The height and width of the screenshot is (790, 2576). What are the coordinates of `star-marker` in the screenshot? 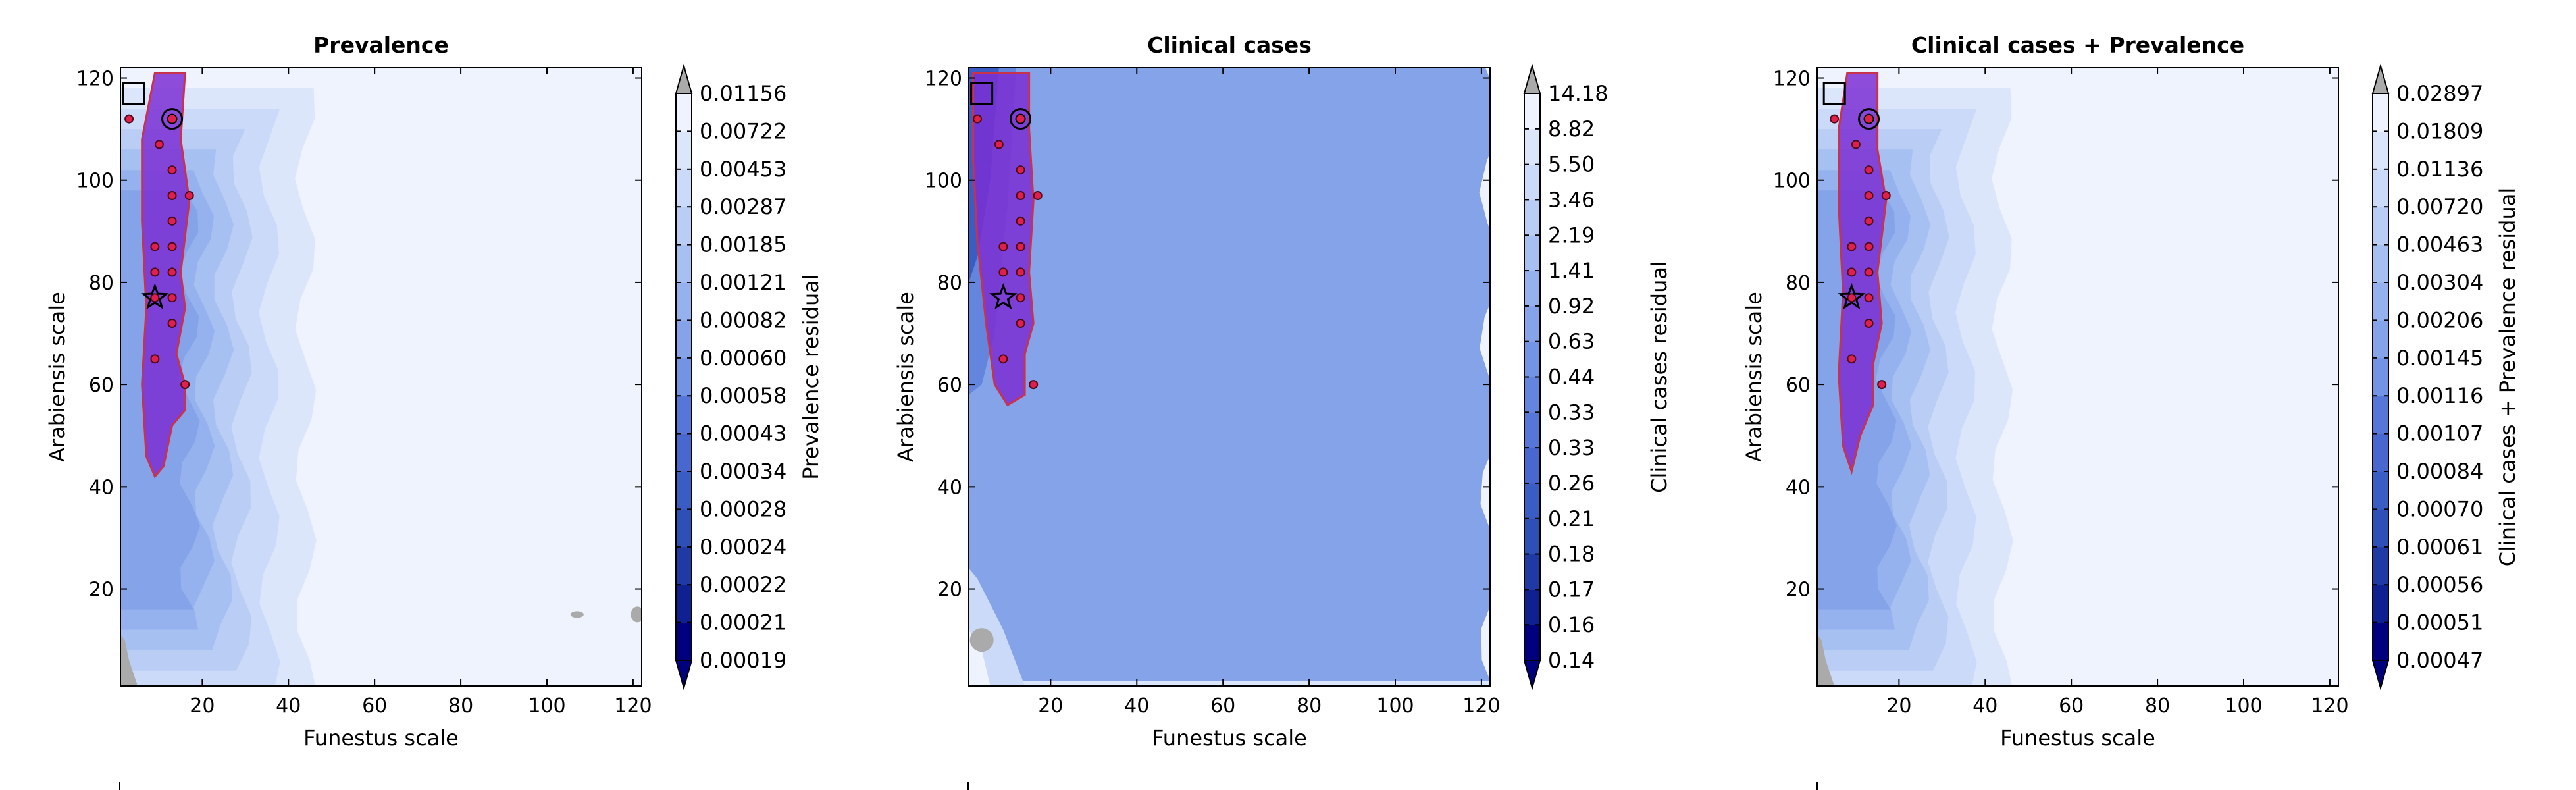 It's located at (155, 296).